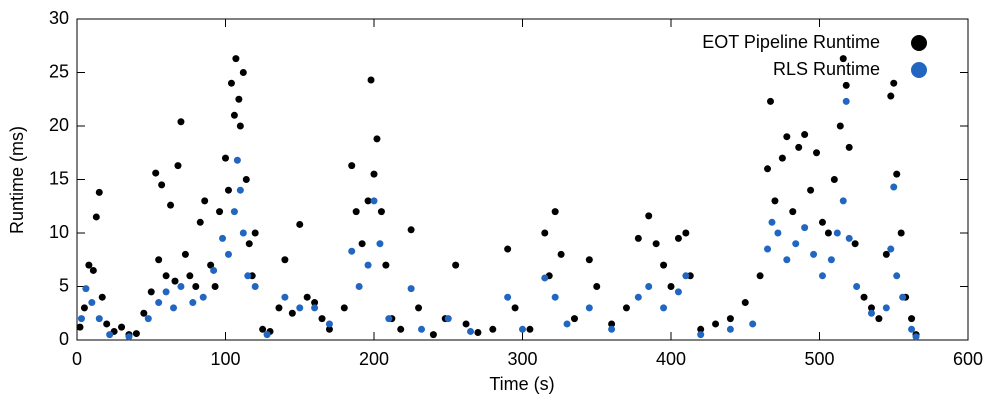 This screenshot has width=1000, height=405. Describe the element at coordinates (77, 359) in the screenshot. I see `x-tick-label: 0` at that location.